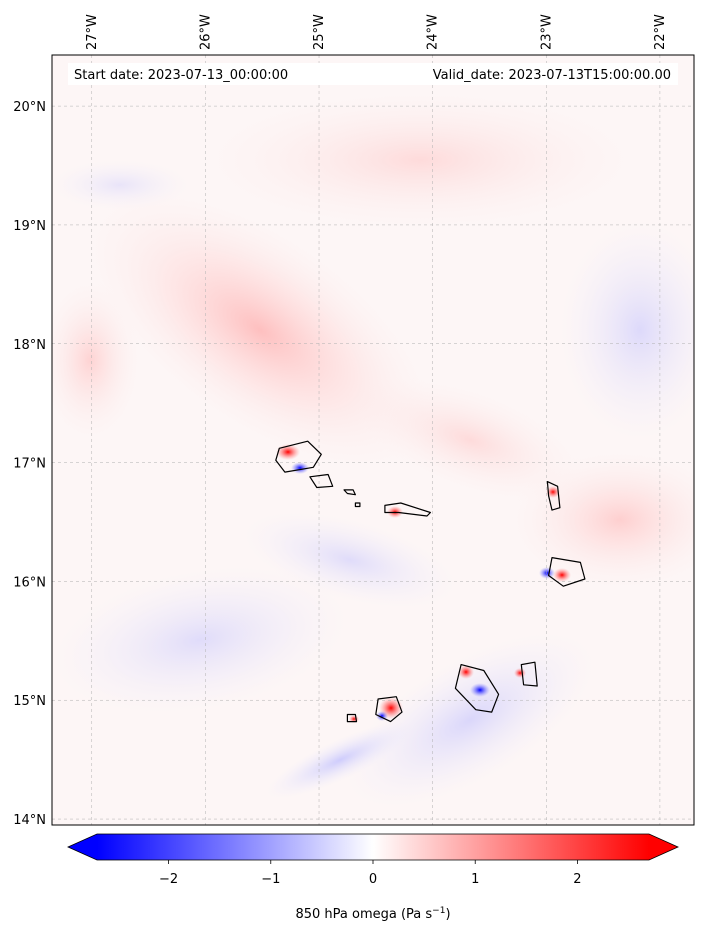 Image resolution: width=703 pixels, height=936 pixels. I want to click on field-negative-southwest, so click(200, 640).